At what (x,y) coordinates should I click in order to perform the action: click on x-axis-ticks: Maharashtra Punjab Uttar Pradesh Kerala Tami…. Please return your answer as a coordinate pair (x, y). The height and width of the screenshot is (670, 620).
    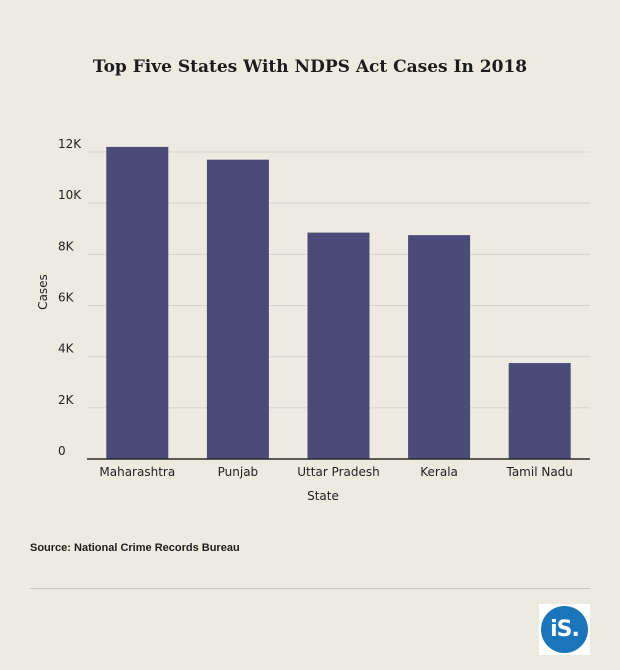
    Looking at the image, I should click on (336, 472).